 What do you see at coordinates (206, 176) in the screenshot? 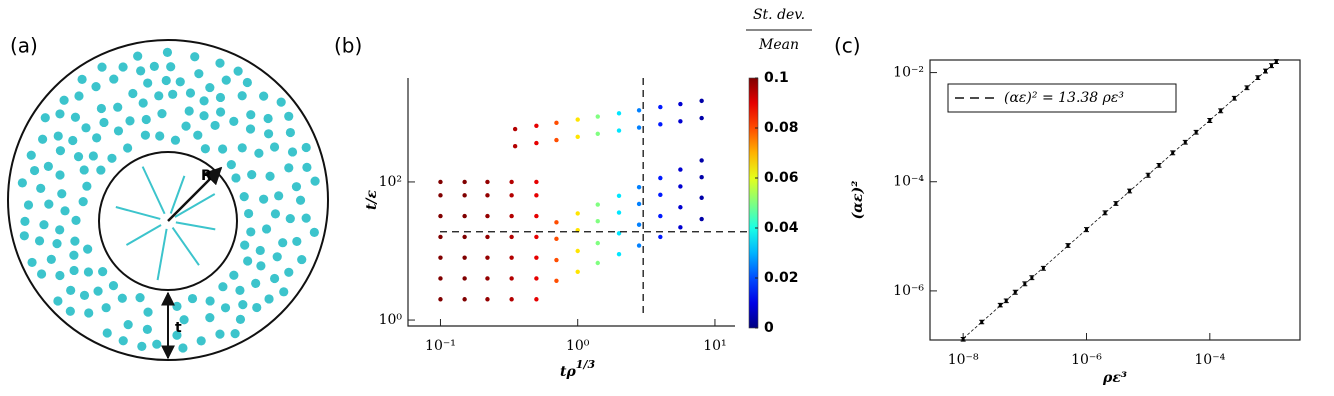
I see `radius-label: R` at bounding box center [206, 176].